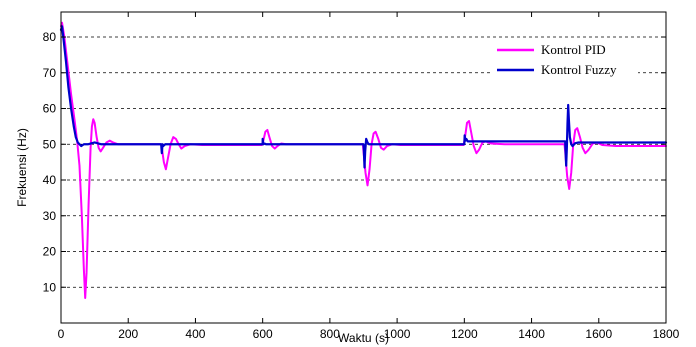  I want to click on y-tick-label: 80, so click(50, 37).